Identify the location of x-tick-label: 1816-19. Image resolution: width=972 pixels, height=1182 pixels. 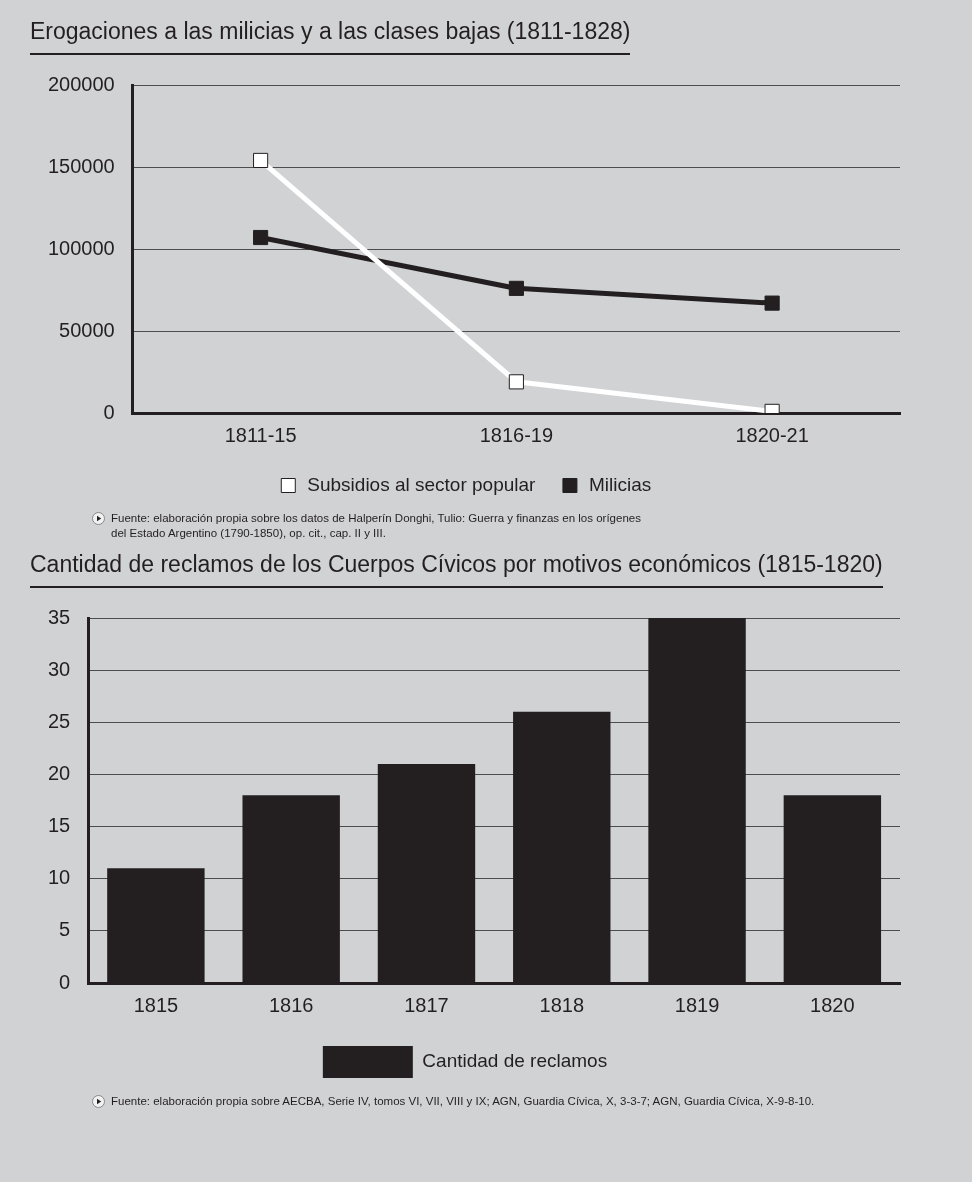
(516, 434).